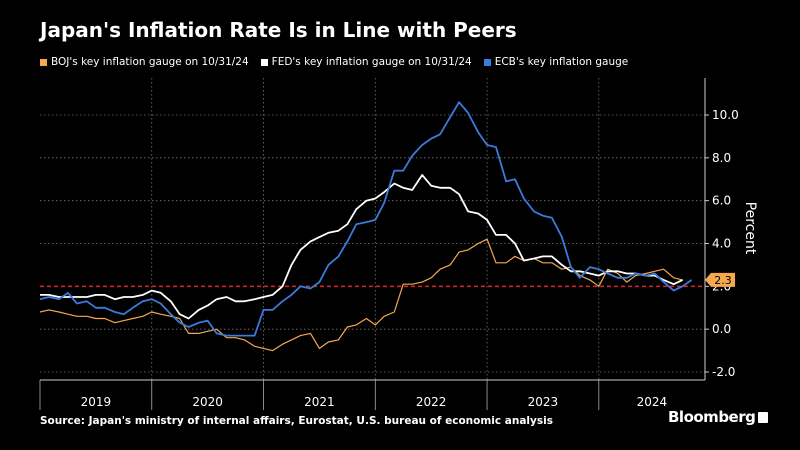 The width and height of the screenshot is (800, 450). I want to click on y-tick-label: 0.0, so click(721, 329).